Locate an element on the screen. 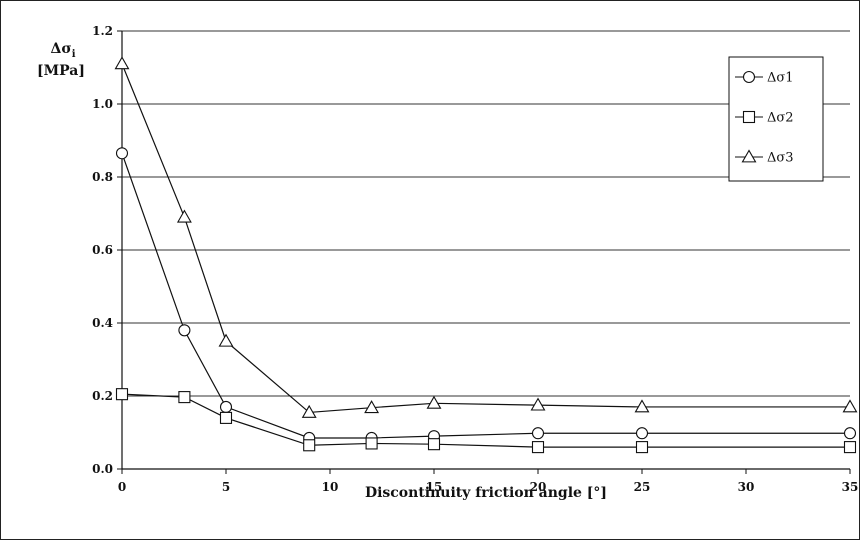 The image size is (860, 541). legend-label-1: Δσ1 is located at coordinates (780, 78).